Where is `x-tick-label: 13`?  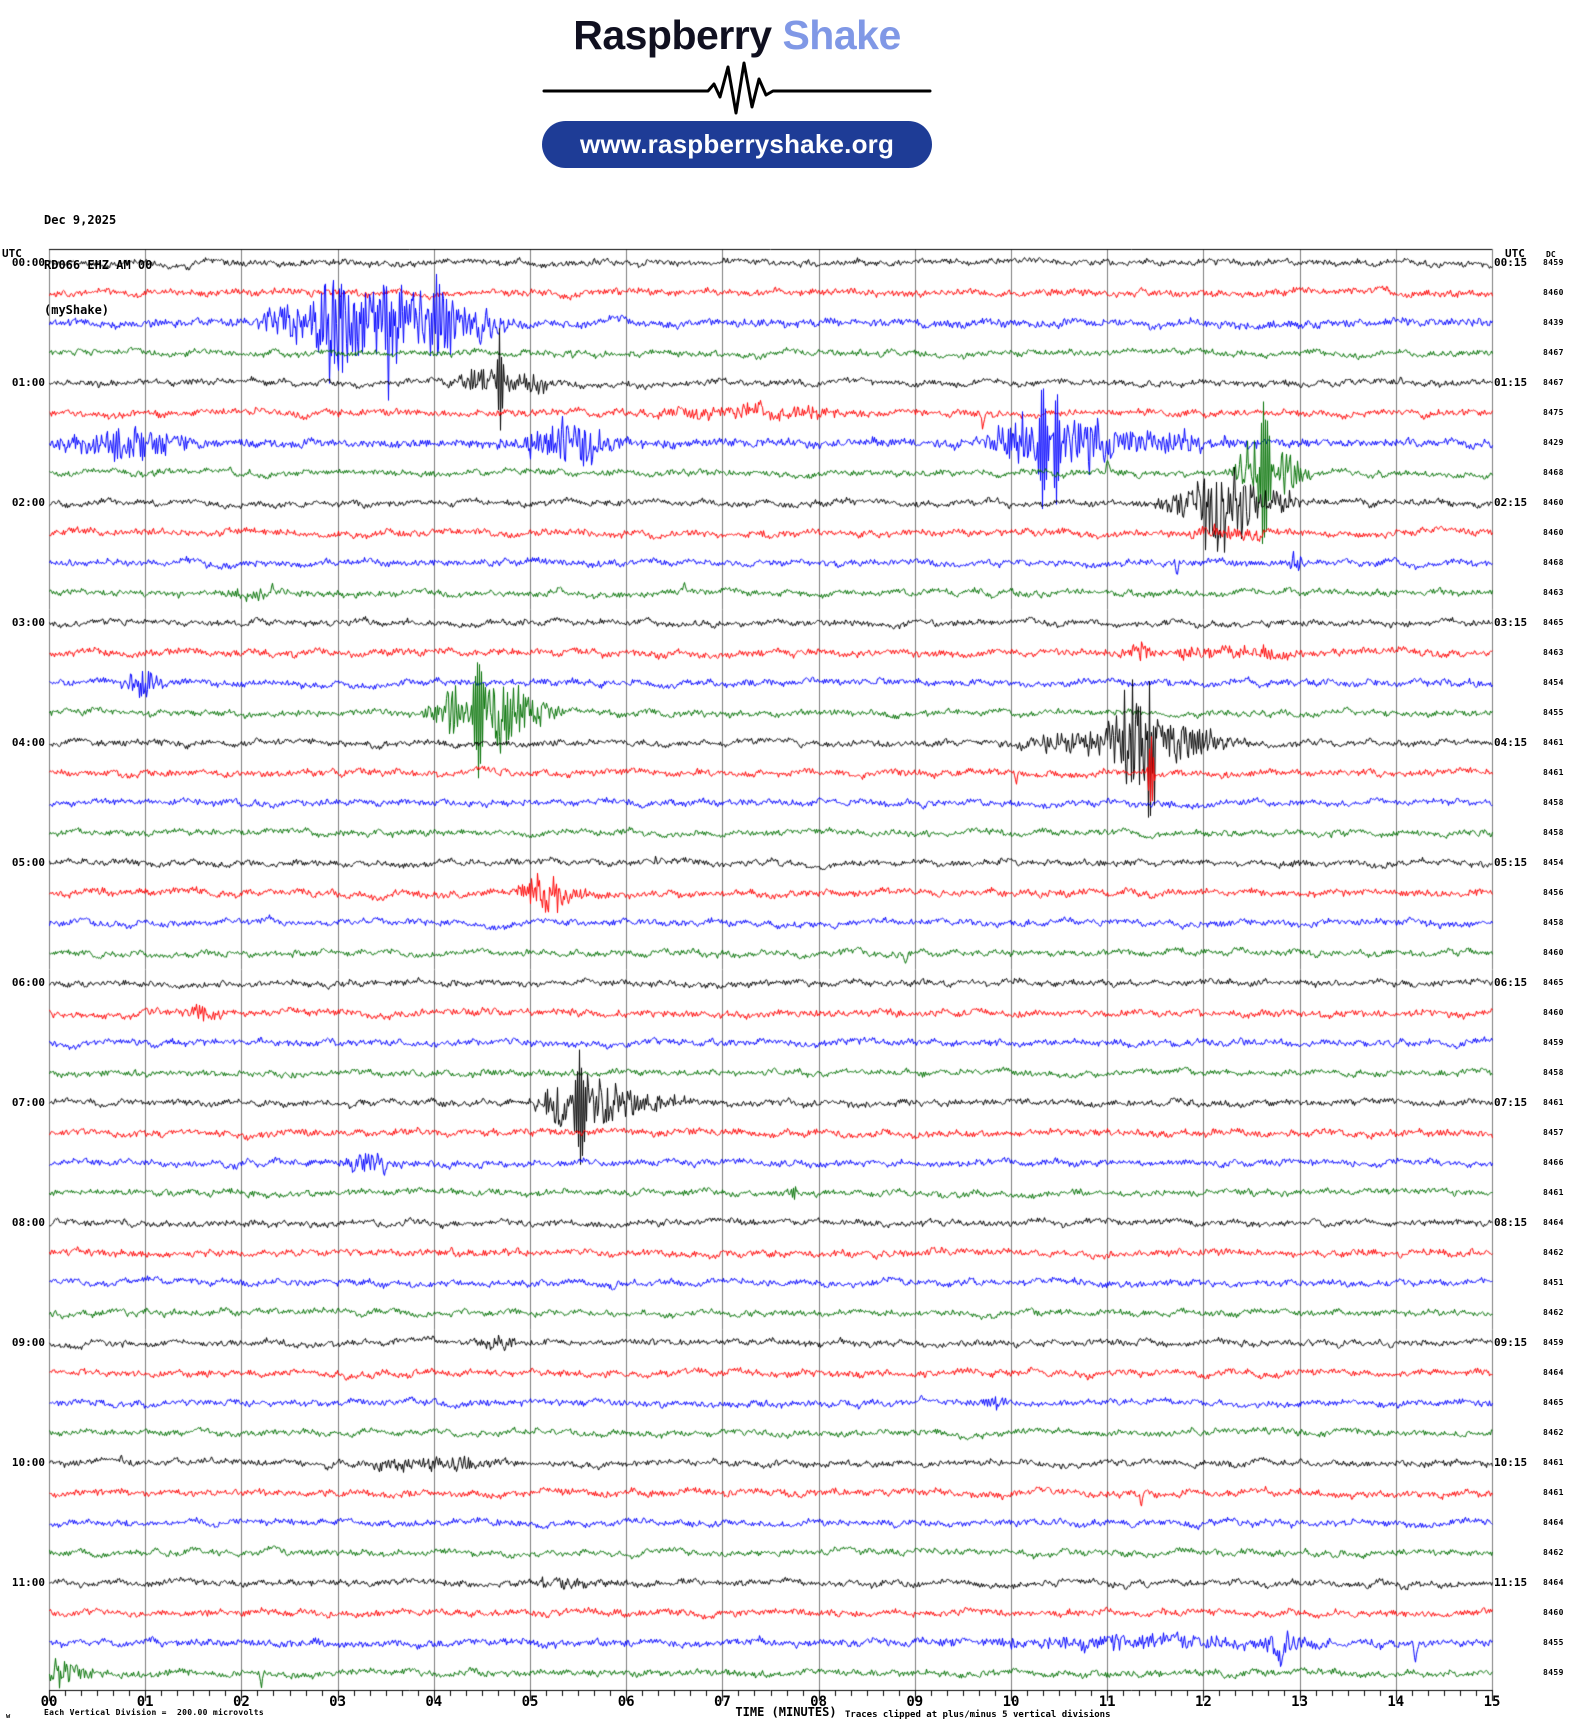 x-tick-label: 13 is located at coordinates (1300, 1702).